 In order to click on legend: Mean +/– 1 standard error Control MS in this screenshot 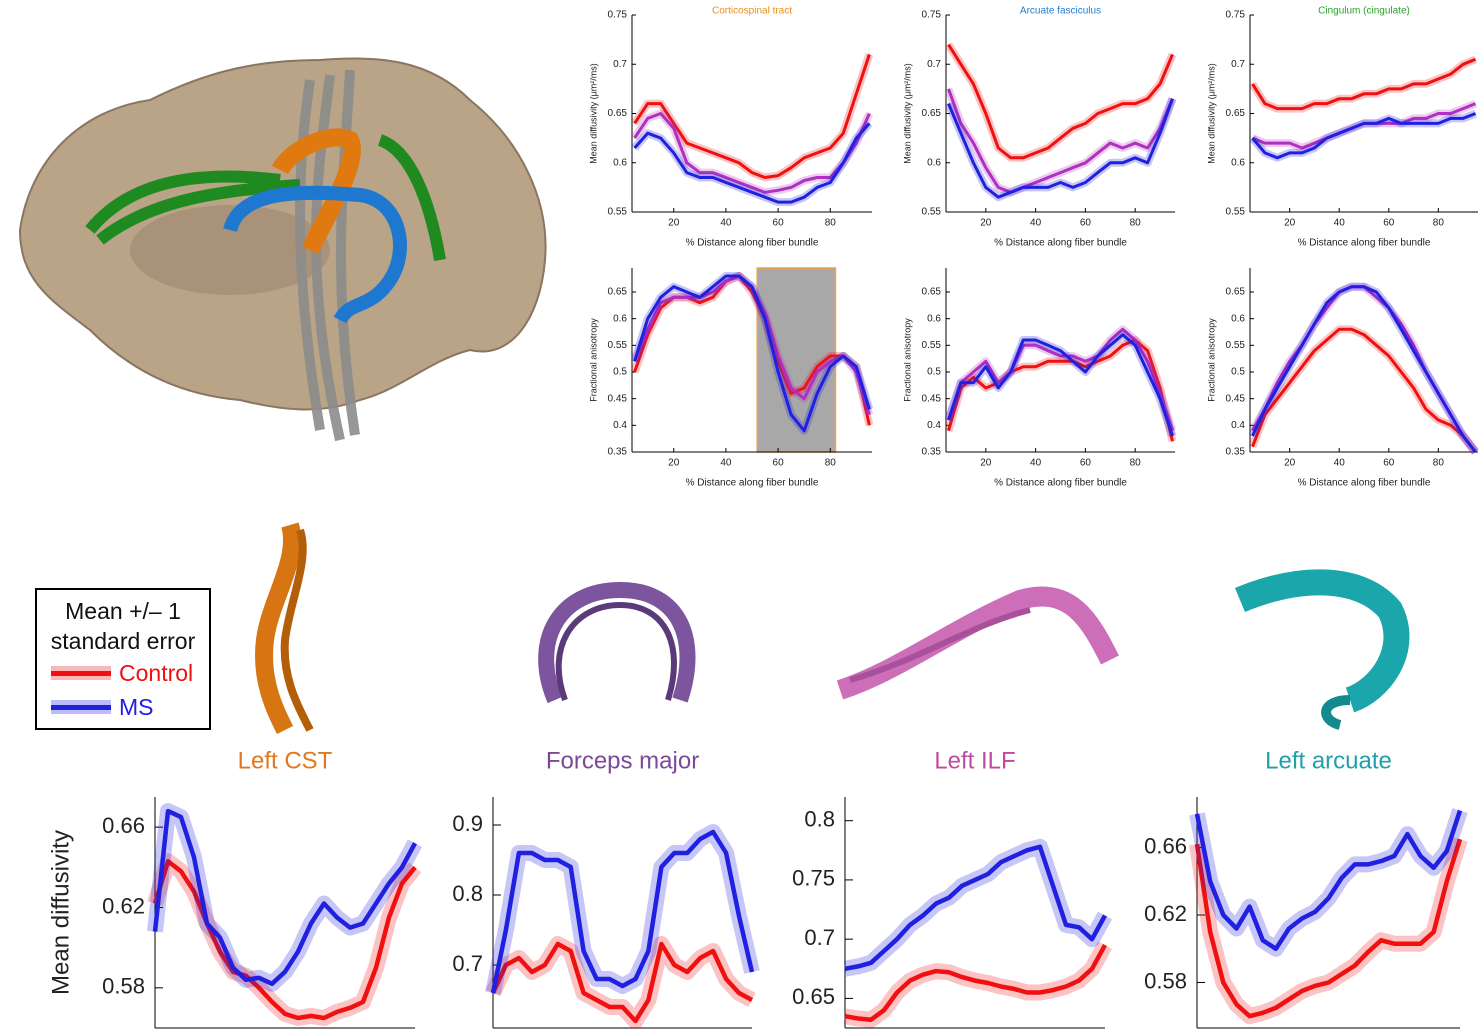, I will do `click(123, 659)`.